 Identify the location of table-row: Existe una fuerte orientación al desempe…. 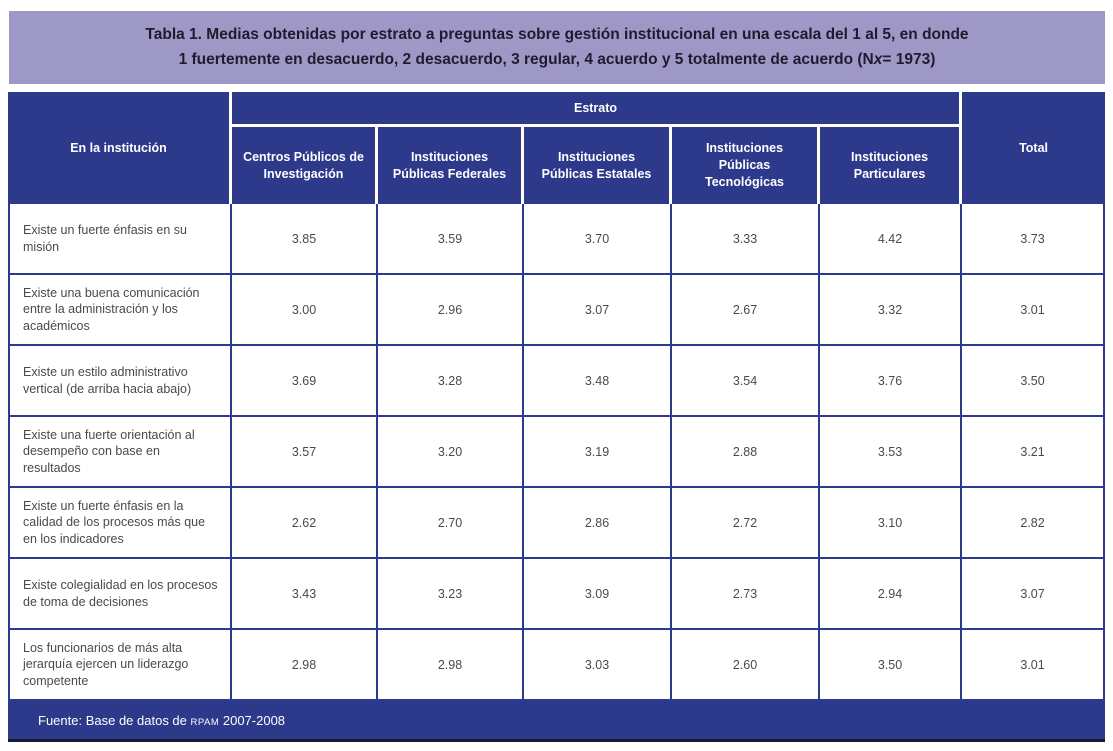
(557, 452).